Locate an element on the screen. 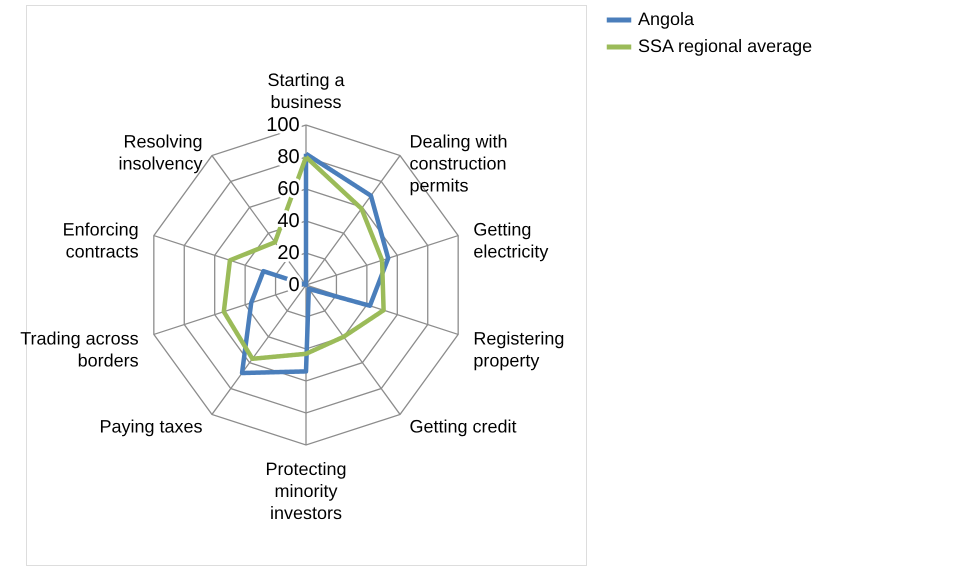 The height and width of the screenshot is (579, 956). legend-label: Angola is located at coordinates (667, 19).